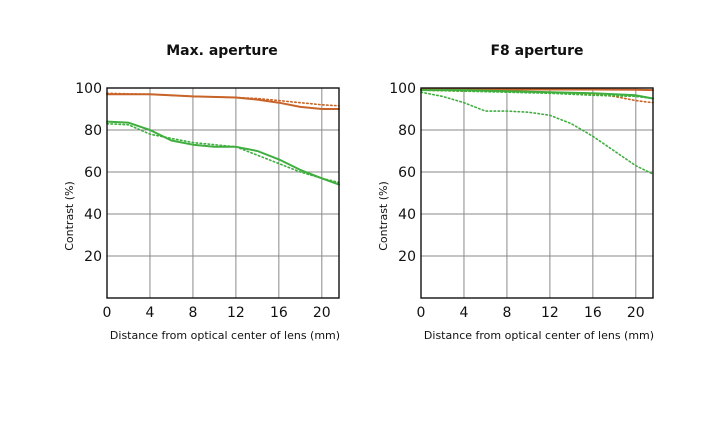  What do you see at coordinates (407, 215) in the screenshot?
I see `chart-2-y-tick-label: 40` at bounding box center [407, 215].